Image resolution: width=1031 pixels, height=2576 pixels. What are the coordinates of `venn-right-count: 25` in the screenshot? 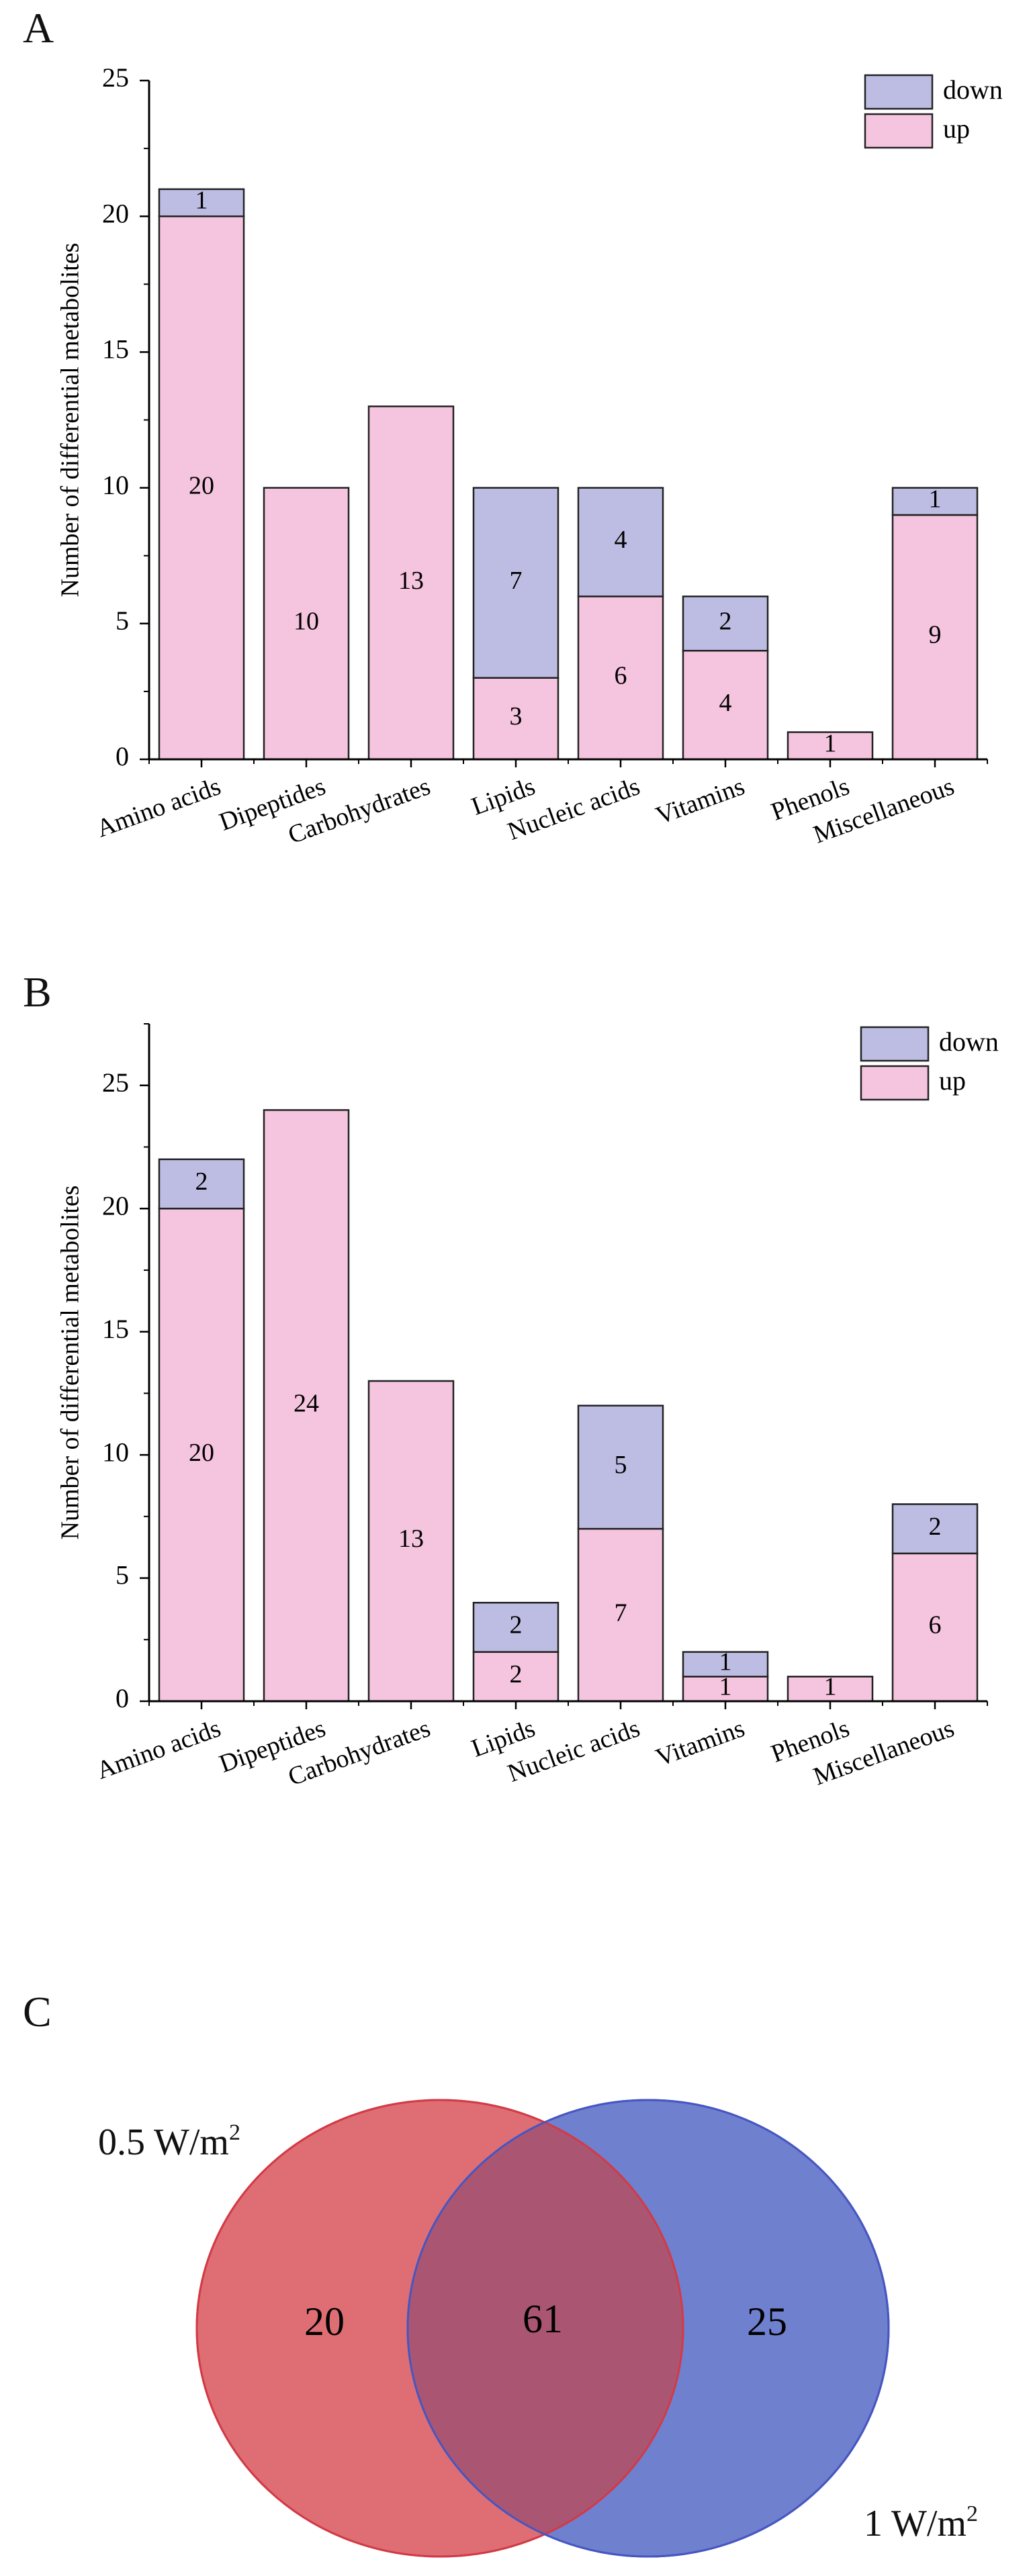 It's located at (767, 2321).